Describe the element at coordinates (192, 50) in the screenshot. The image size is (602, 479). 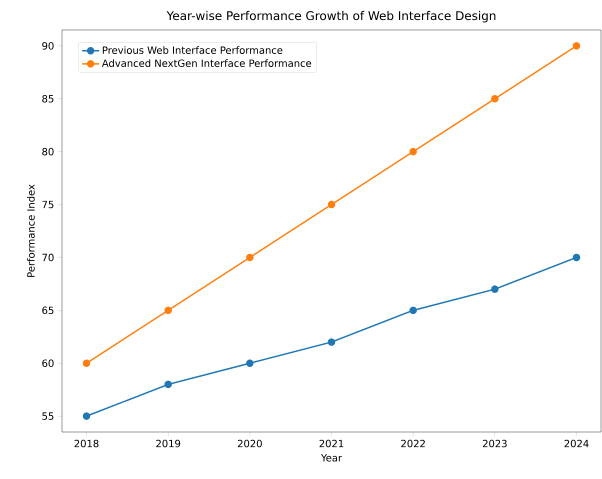
I see `legend-label: Previous Web Interface Performance` at that location.